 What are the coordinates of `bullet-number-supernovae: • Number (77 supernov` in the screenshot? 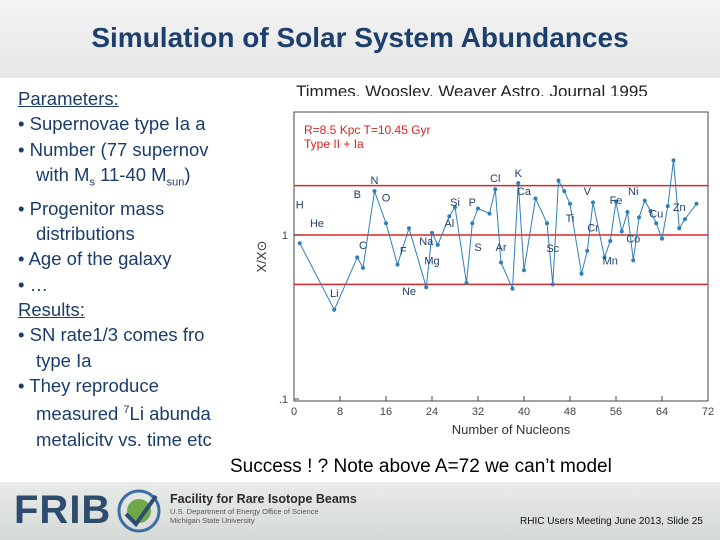 It's located at (113, 149).